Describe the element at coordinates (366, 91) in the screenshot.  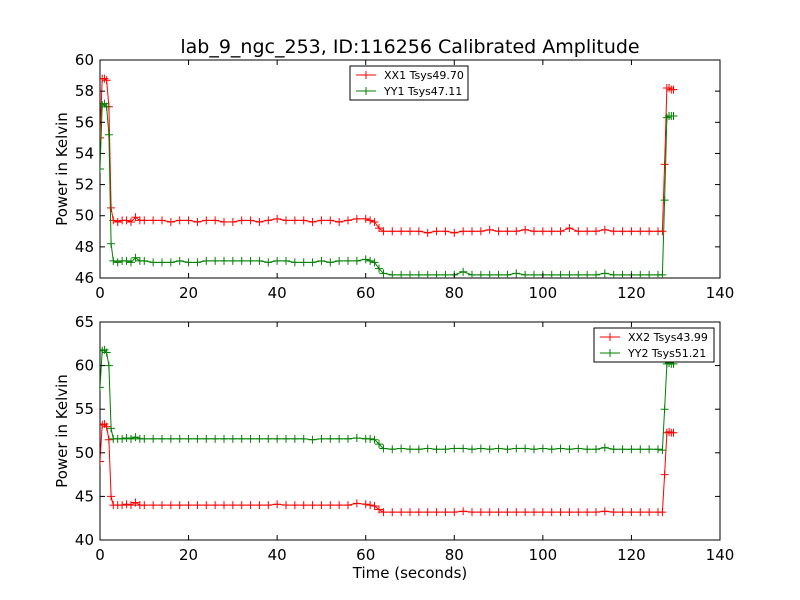
I see `legend-swatch-marker` at that location.